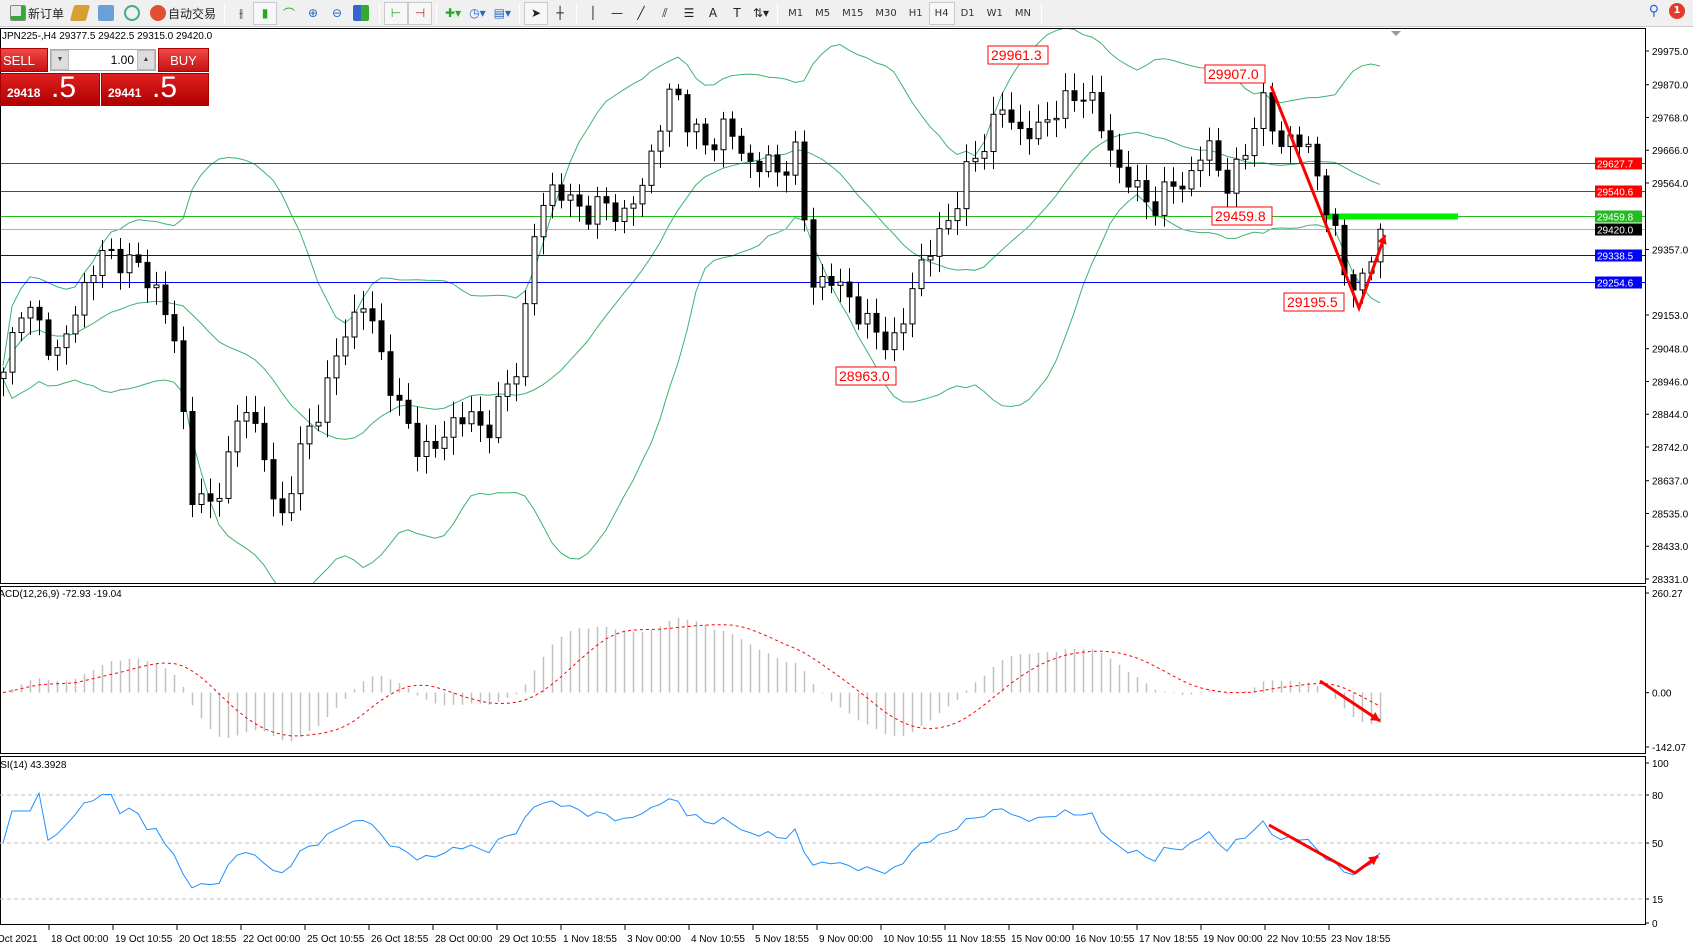  Describe the element at coordinates (1375, 716) in the screenshot. I see `macd-arrow-head` at that location.